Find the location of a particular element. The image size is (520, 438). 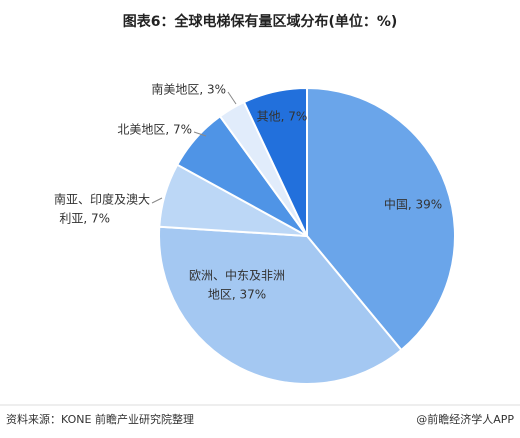

data-label: 利亚, 7% is located at coordinates (84, 219).